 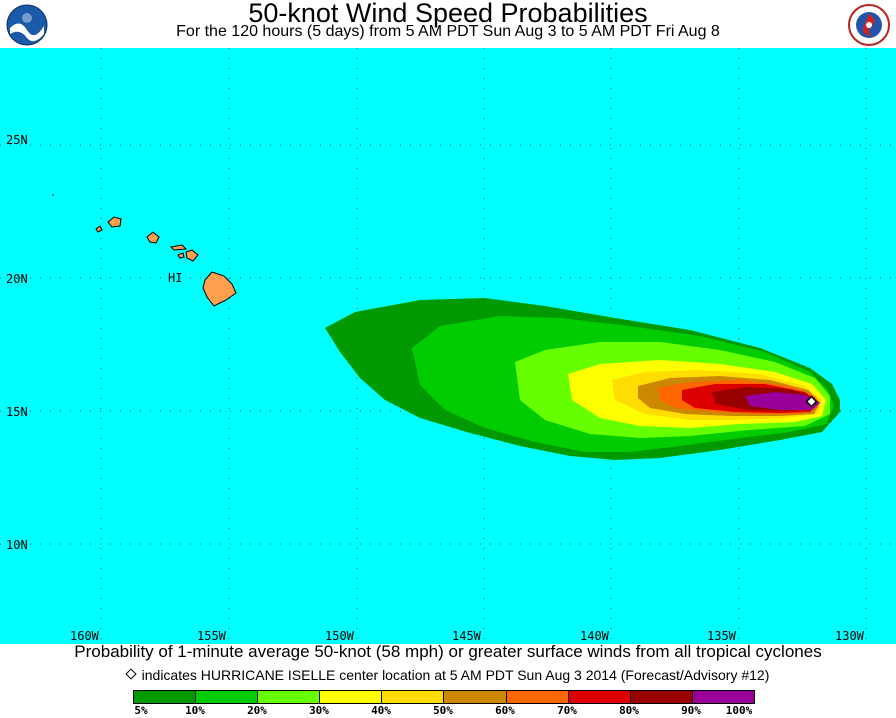 I want to click on lon-label-140w: 140W, so click(x=595, y=636).